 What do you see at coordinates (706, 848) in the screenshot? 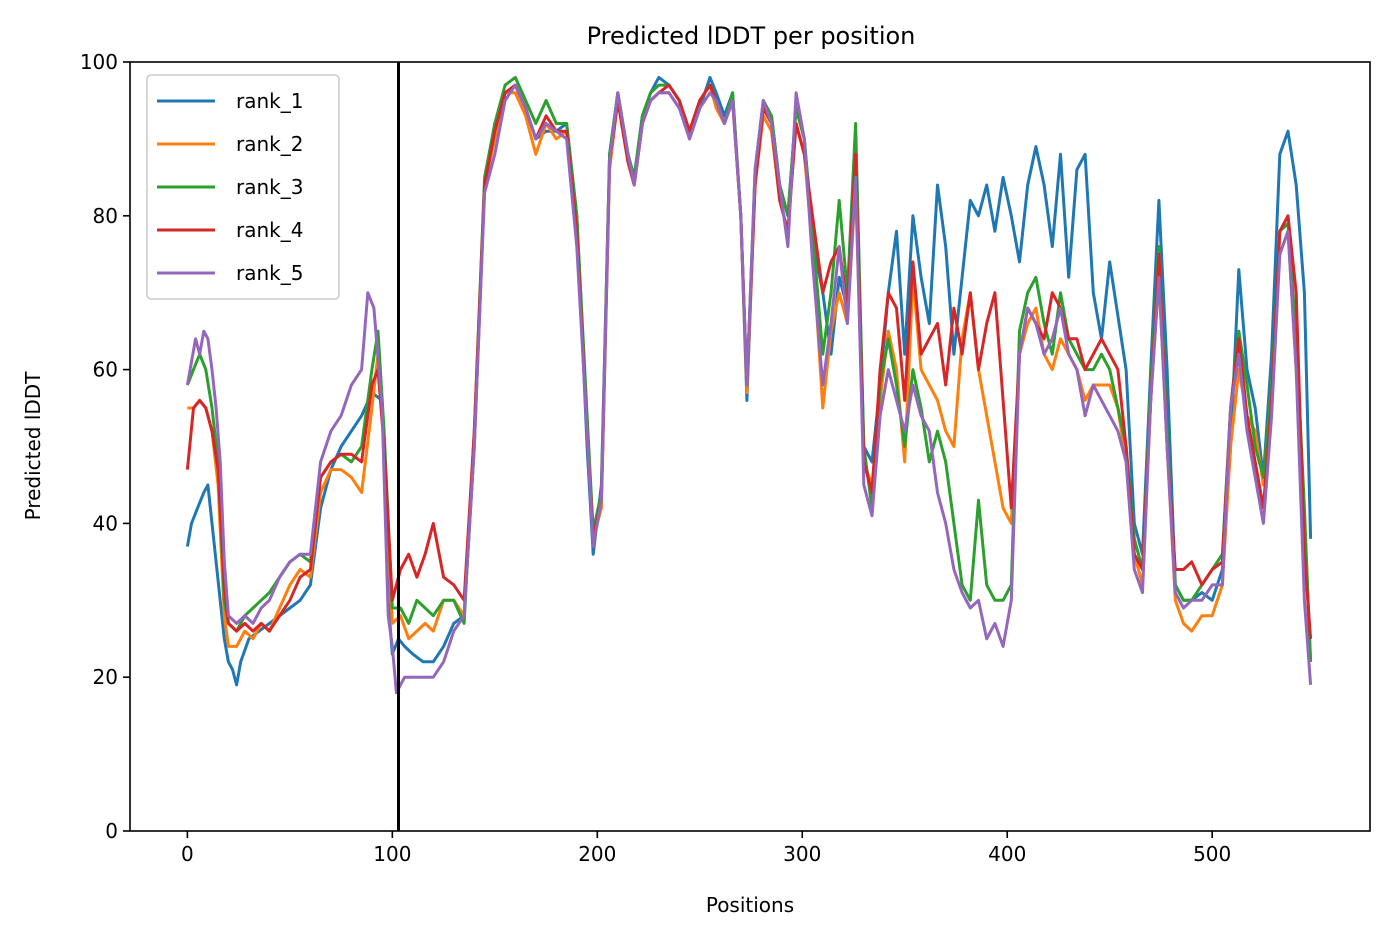
I see `x-axis: 0 100 200 300 400 500` at bounding box center [706, 848].